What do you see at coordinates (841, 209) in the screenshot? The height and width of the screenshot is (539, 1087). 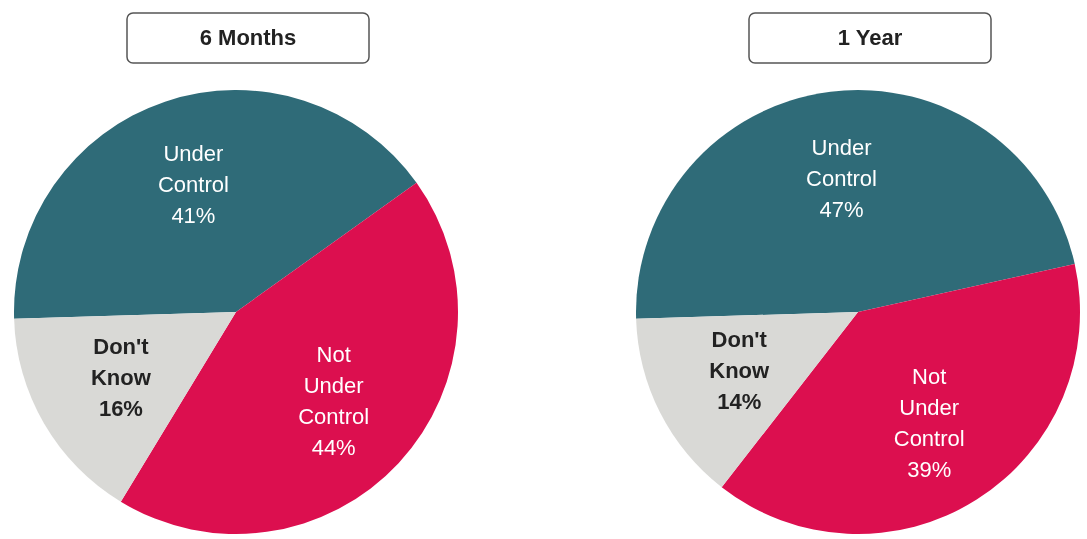 I see `data-label: 47%` at bounding box center [841, 209].